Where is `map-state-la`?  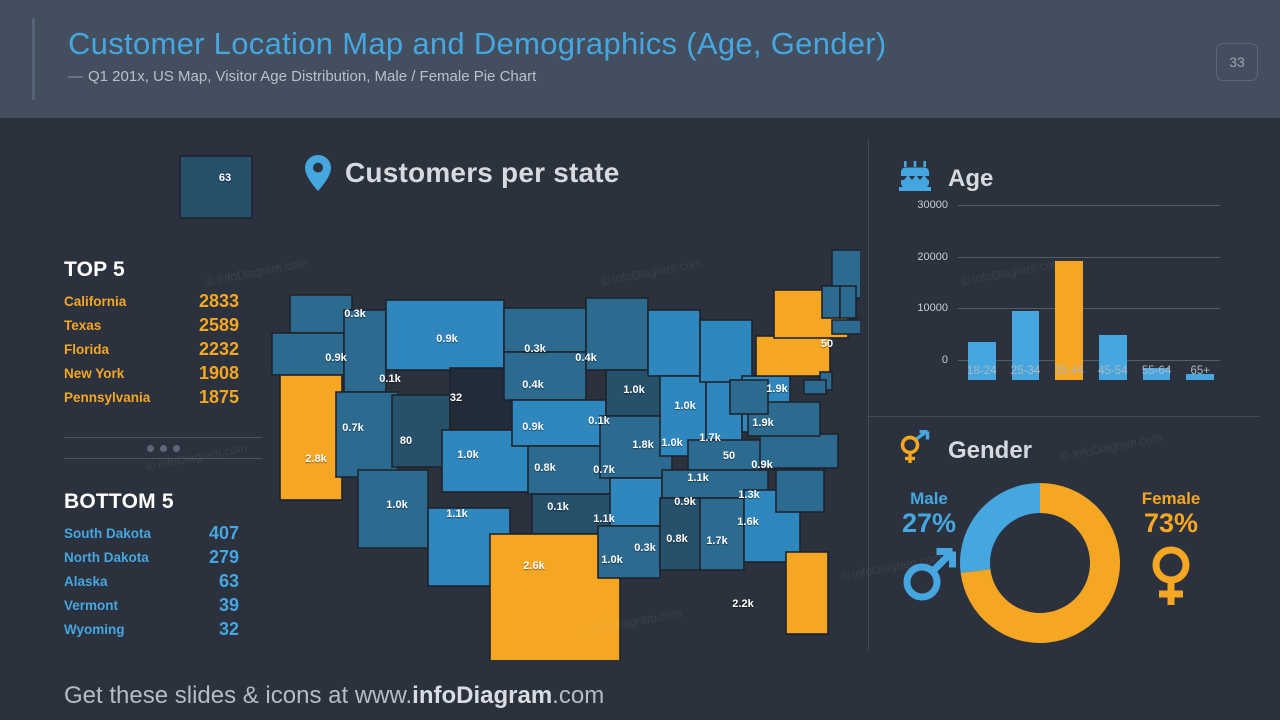 map-state-la is located at coordinates (629, 552).